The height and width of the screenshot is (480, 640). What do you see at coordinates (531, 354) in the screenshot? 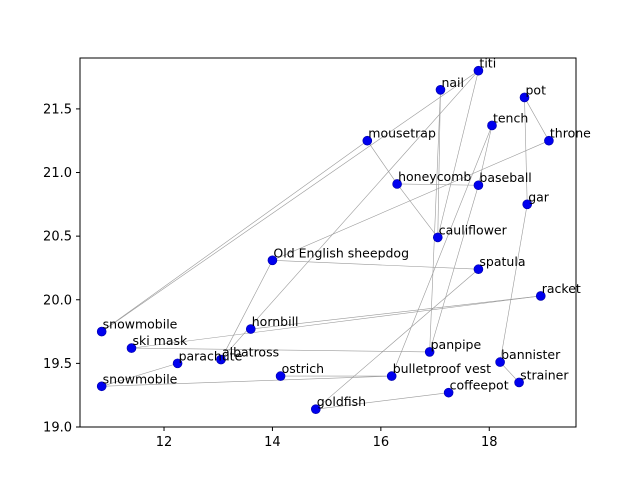
I see `point-label: bannister` at bounding box center [531, 354].